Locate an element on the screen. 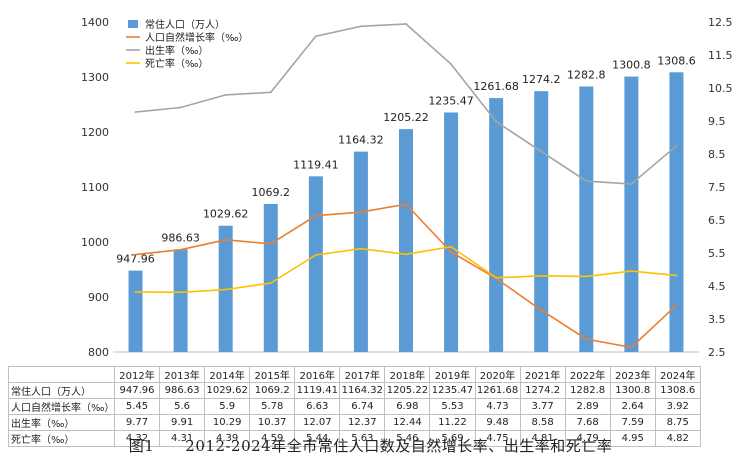  bar-2018年 is located at coordinates (406, 240).